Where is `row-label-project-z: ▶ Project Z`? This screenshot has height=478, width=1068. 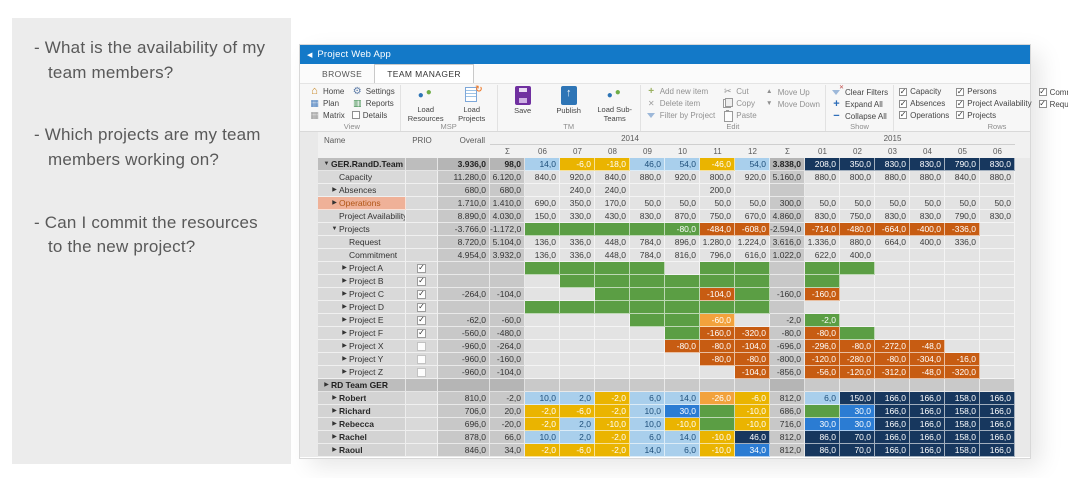 row-label-project-z: ▶ Project Z is located at coordinates (362, 372).